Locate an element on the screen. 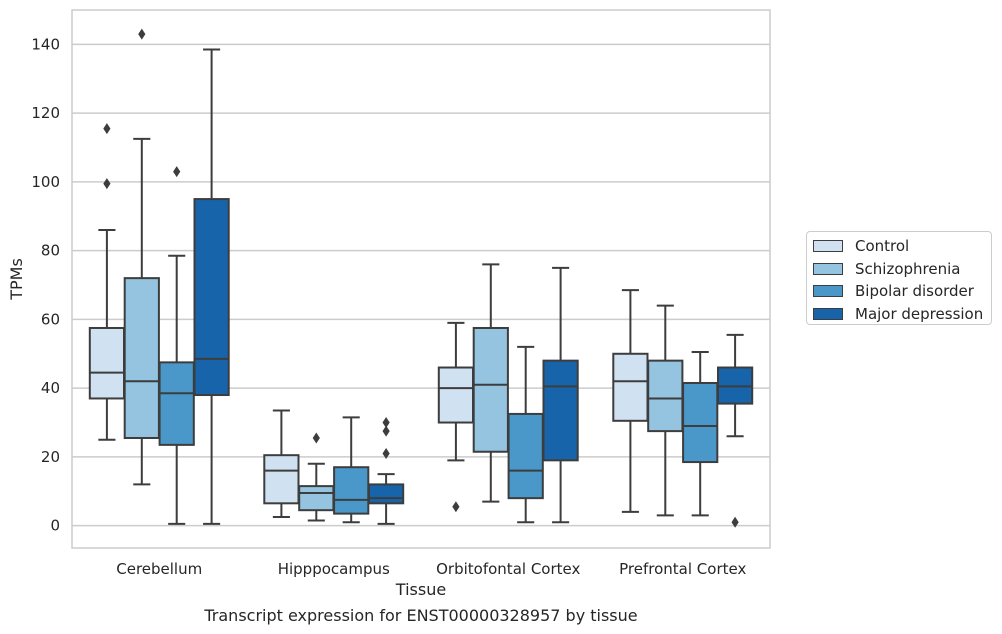 This screenshot has height=634, width=1002. legend-item-major-depression: Major depression is located at coordinates (902, 314).